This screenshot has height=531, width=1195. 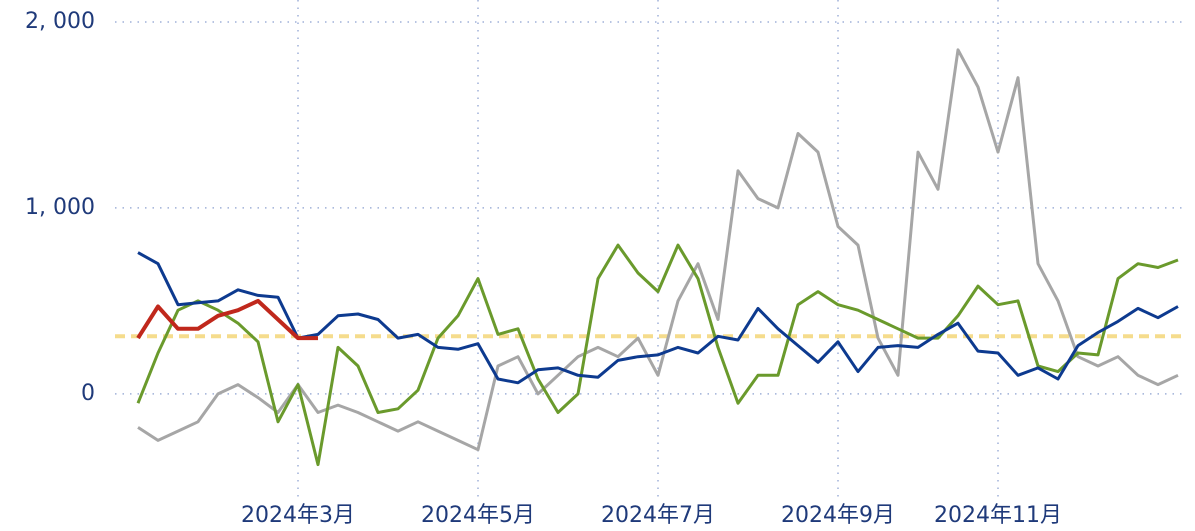 What do you see at coordinates (88, 393) in the screenshot?
I see `y-tick-label: 0` at bounding box center [88, 393].